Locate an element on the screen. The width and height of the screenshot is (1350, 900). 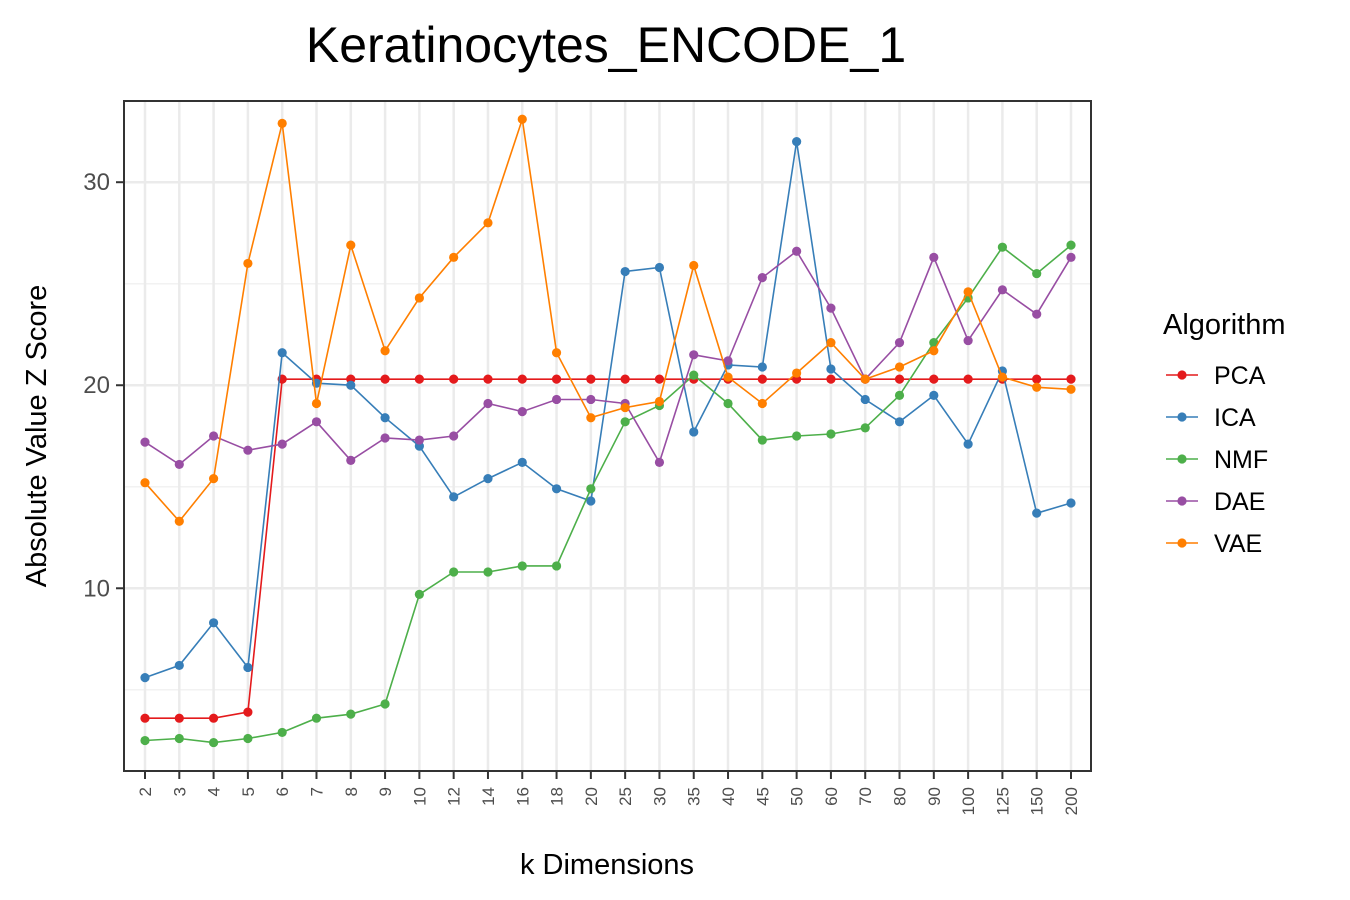
x-axis-title: k Dimensions is located at coordinates (607, 865).